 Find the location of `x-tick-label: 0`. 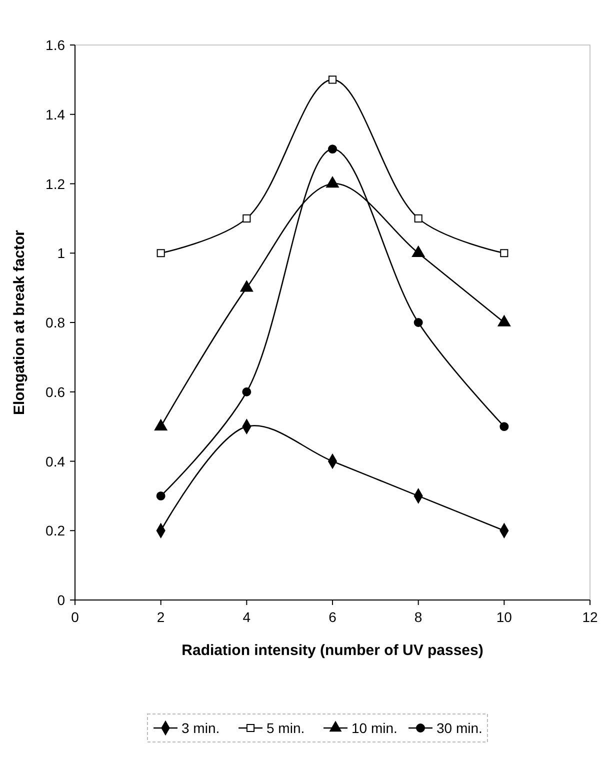

x-tick-label: 0 is located at coordinates (75, 617).